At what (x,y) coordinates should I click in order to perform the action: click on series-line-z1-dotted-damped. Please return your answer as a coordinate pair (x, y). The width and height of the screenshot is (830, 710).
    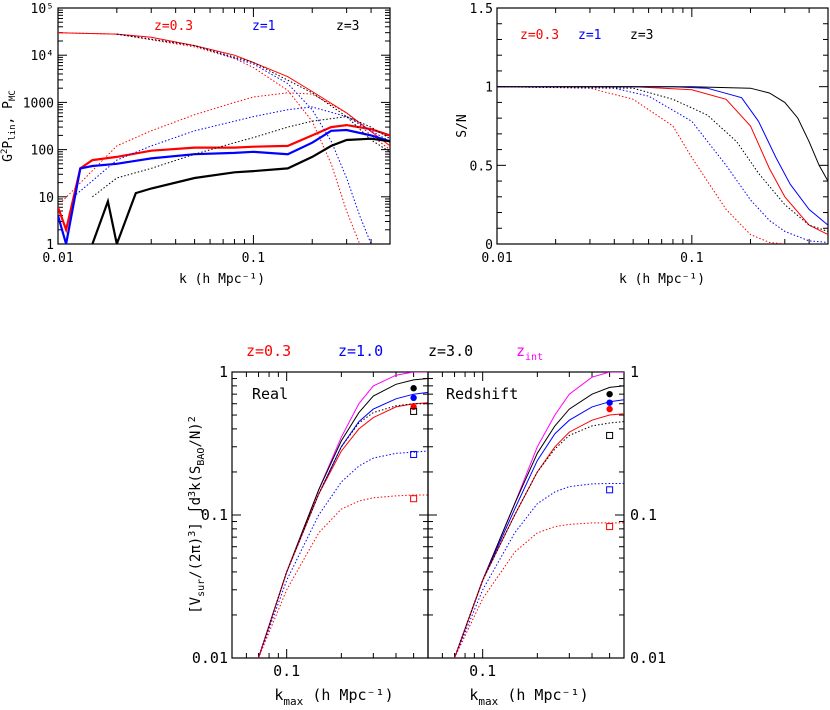
    Looking at the image, I should click on (244, 138).